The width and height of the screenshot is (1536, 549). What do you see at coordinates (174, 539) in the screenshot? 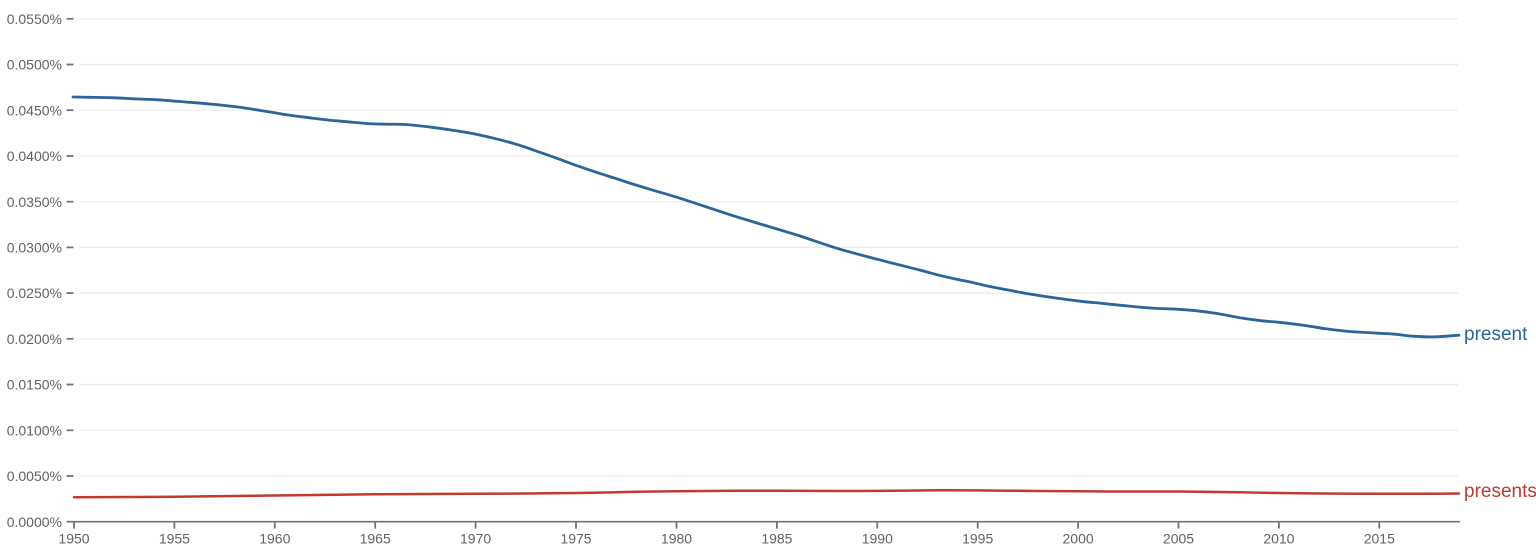
I see `svg-text: 1955` at bounding box center [174, 539].